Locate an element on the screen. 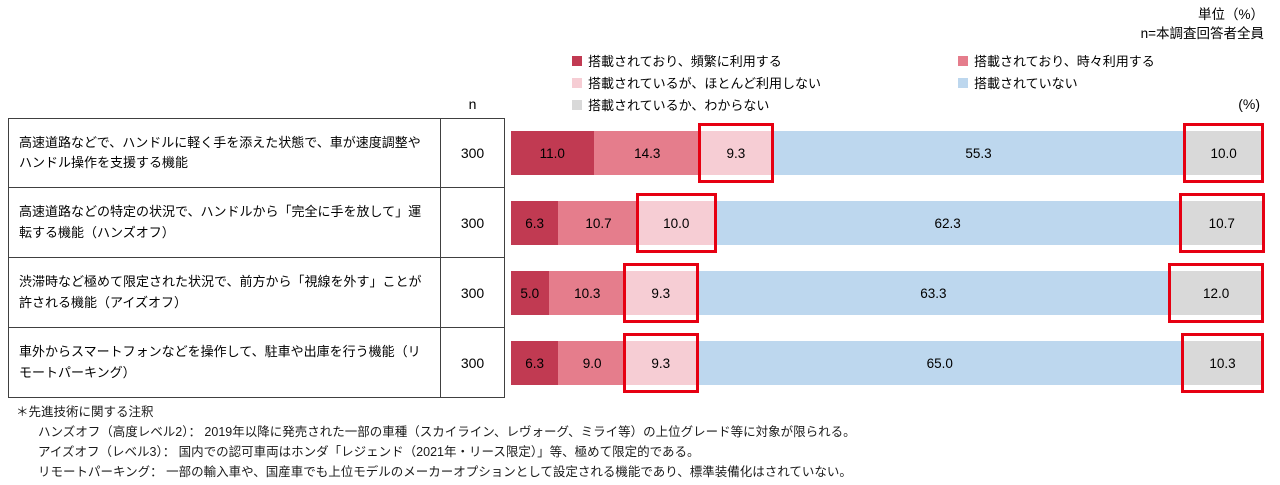 The image size is (1280, 485). chart-meta: 単位（%） n=本調査回答者全員 is located at coordinates (1202, 25).